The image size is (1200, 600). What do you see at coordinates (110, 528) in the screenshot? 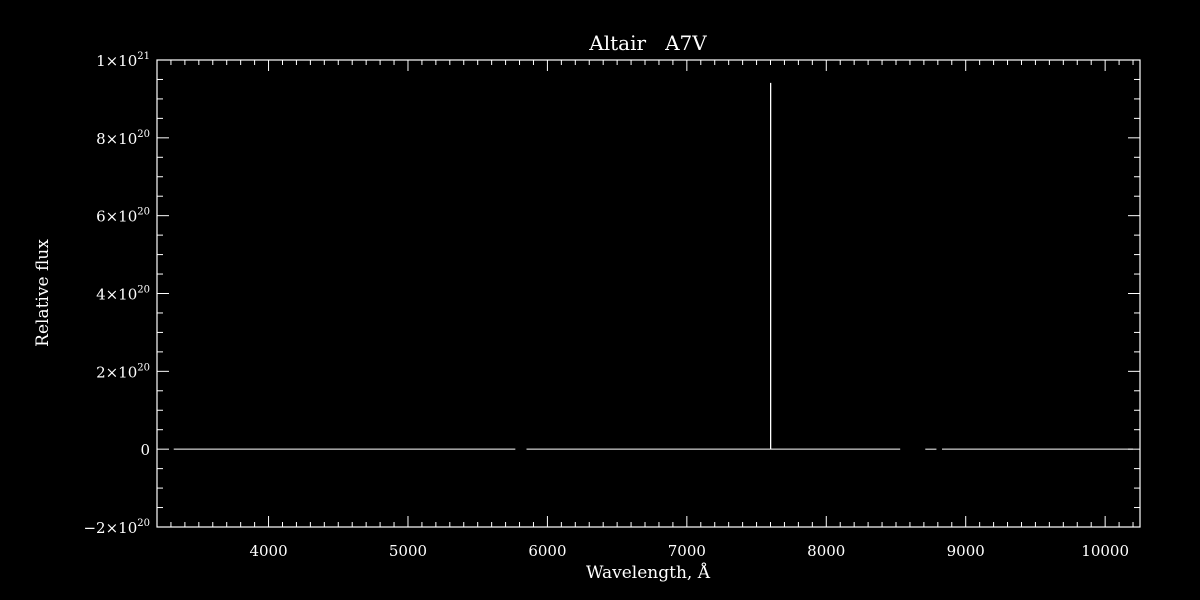
I see `y-tick-mantissa: −2×10` at bounding box center [110, 528].